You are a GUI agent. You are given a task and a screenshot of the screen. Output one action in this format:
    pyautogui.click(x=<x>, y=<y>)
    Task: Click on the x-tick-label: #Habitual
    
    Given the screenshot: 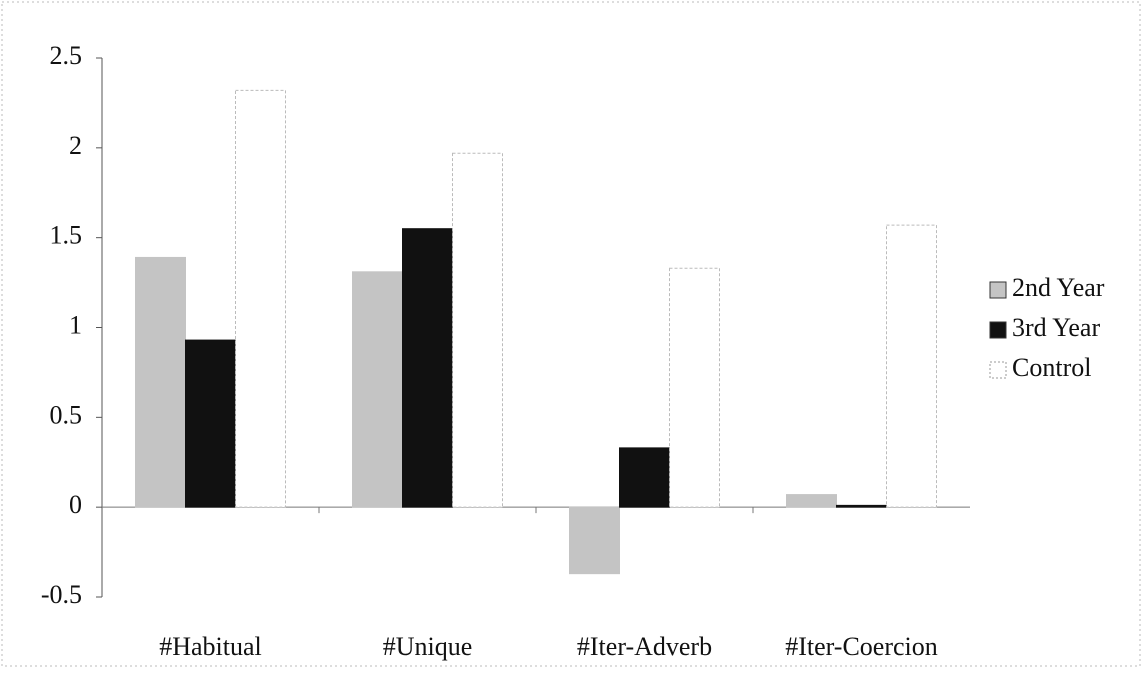 What is the action you would take?
    pyautogui.click(x=210, y=646)
    